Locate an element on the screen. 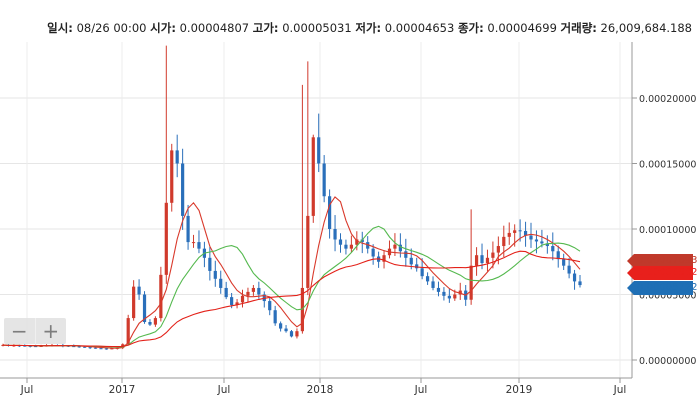 This screenshot has height=401, width=697. y-tick-label: 0.00020000 is located at coordinates (667, 99).